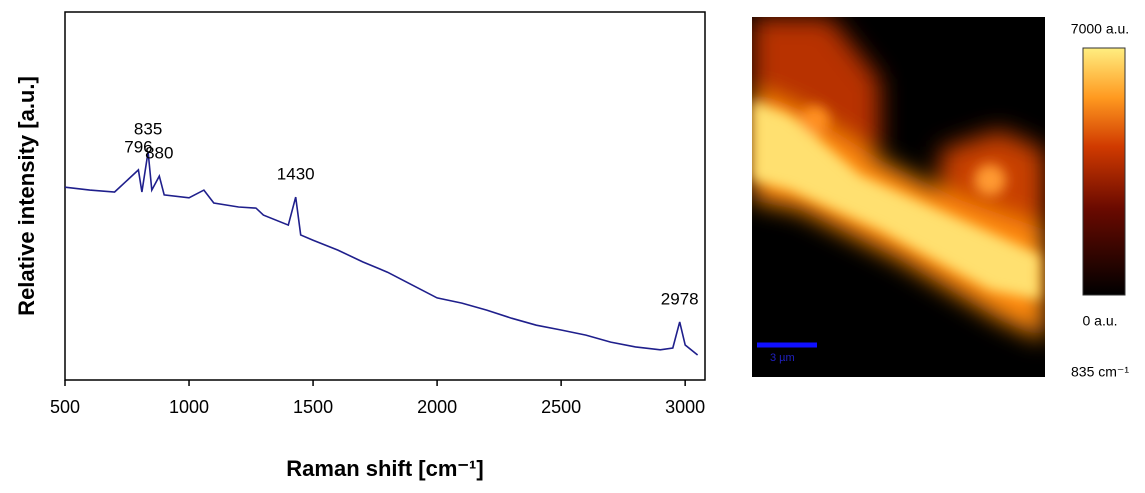 The image size is (1145, 493). Describe the element at coordinates (1104, 171) in the screenshot. I see `colorbar` at that location.